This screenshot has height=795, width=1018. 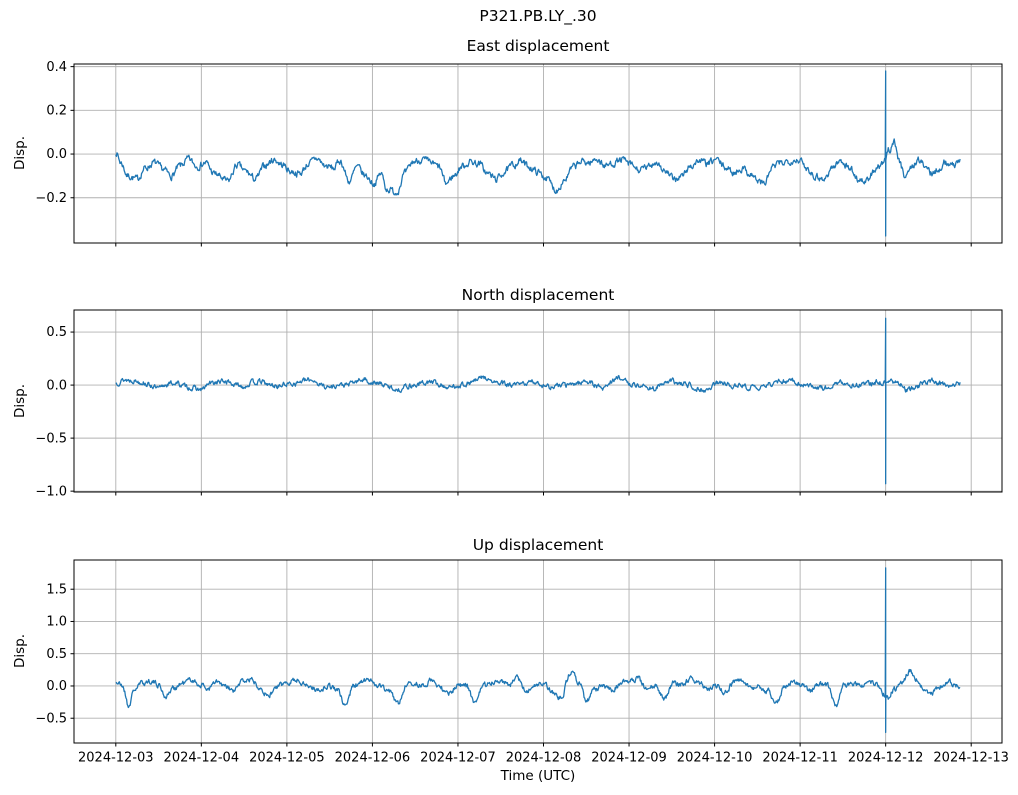 I want to click on x-tick-label: 2024-12-09, so click(x=629, y=758).